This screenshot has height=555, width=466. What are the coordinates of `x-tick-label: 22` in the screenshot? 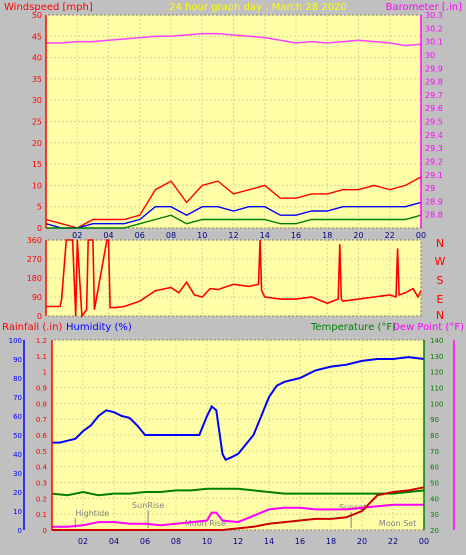 It's located at (390, 235).